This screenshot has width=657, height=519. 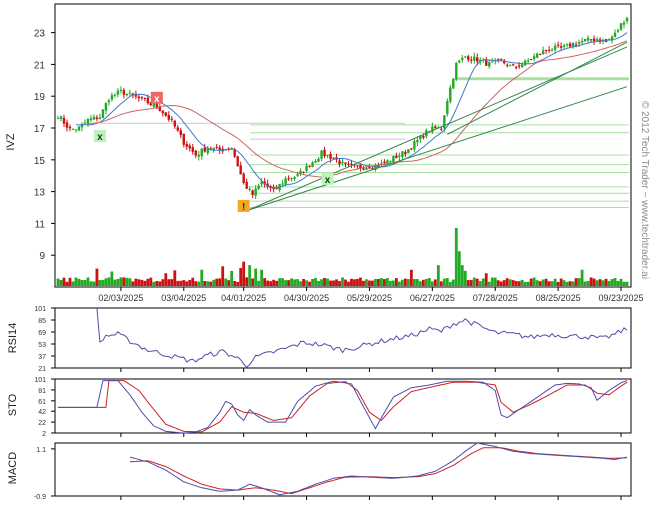 What do you see at coordinates (369, 298) in the screenshot?
I see `x-tick-label: 05/29/2025` at bounding box center [369, 298].